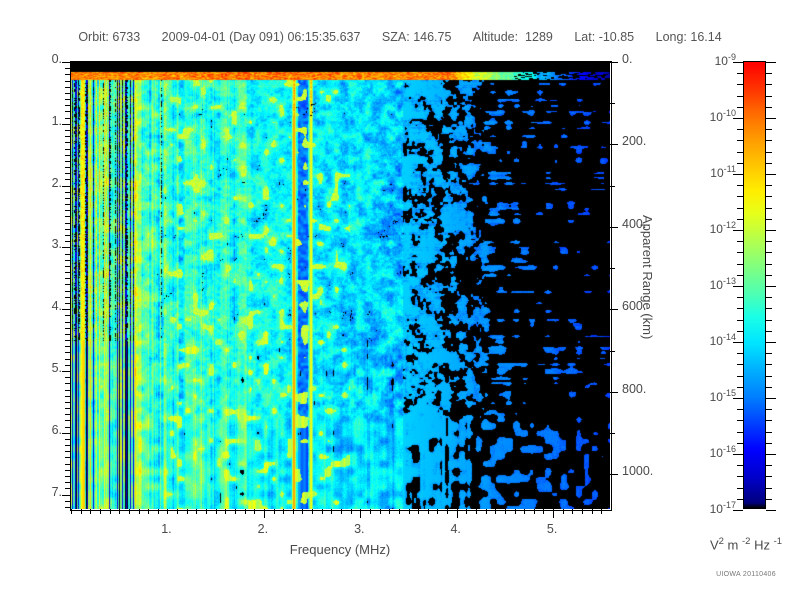 This screenshot has height=600, width=800. I want to click on y-tick-label-right: 400., so click(634, 223).